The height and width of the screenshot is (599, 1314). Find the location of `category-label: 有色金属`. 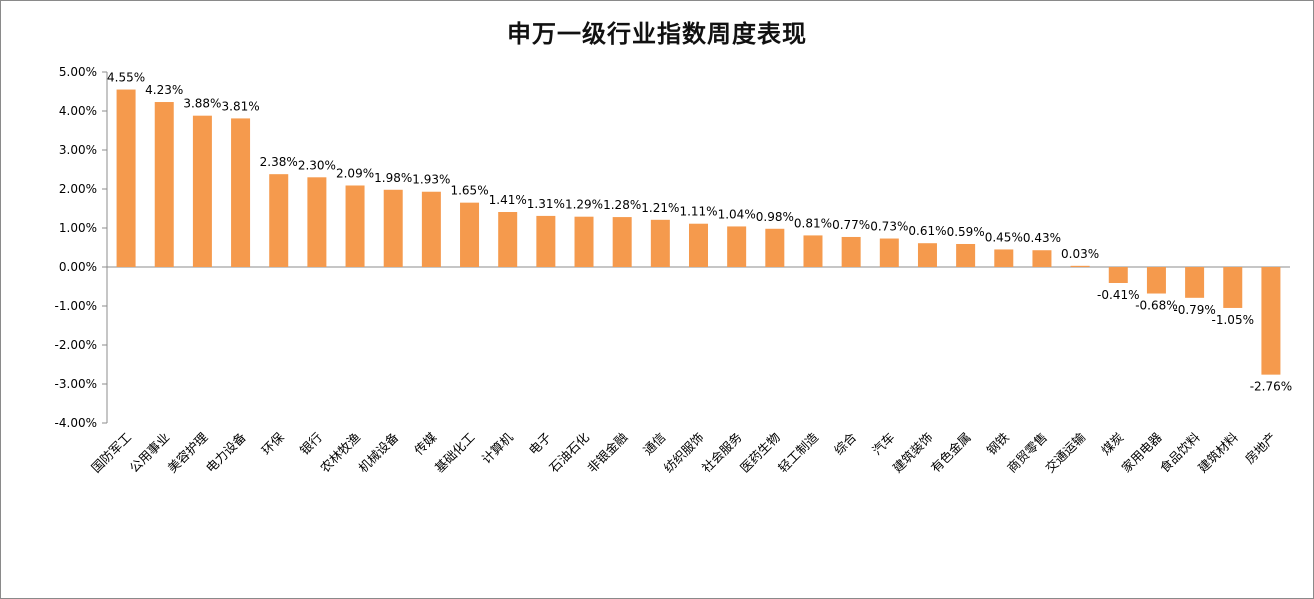

category-label: 有色金属 is located at coordinates (951, 453).